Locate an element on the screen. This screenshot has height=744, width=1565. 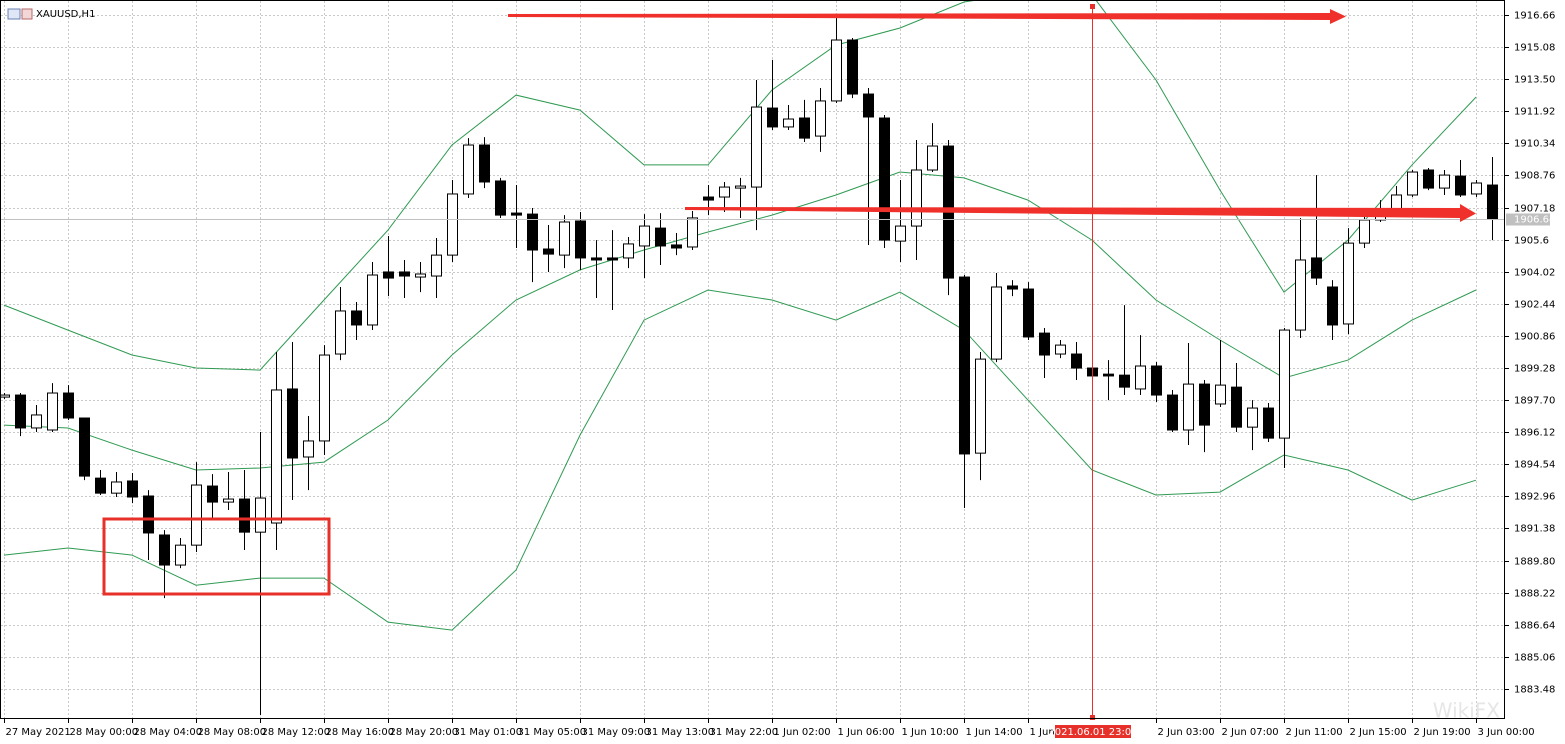
x-tick-label: 28 May 04:00 is located at coordinates (168, 732).